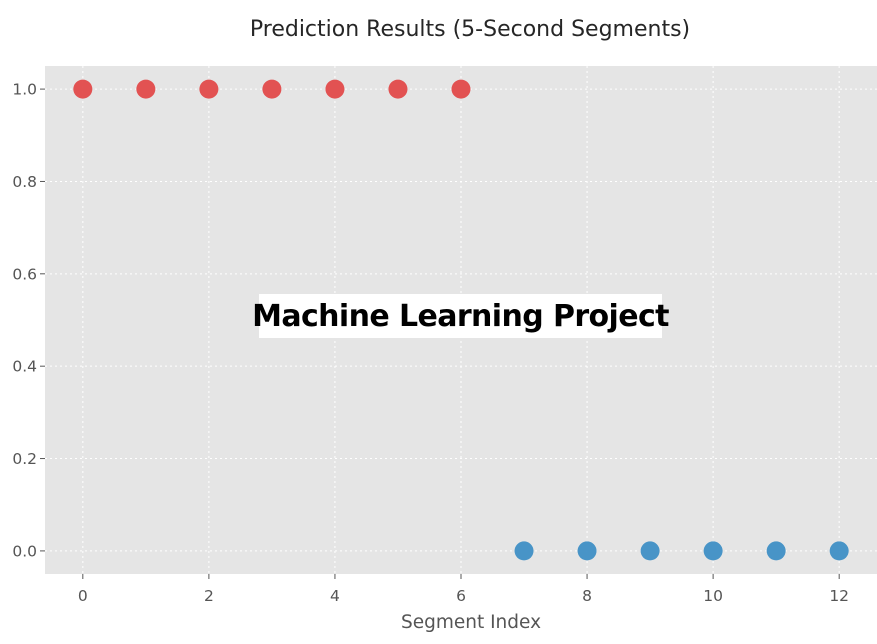 This screenshot has height=644, width=877. What do you see at coordinates (461, 596) in the screenshot?
I see `x-tick-label: 6` at bounding box center [461, 596].